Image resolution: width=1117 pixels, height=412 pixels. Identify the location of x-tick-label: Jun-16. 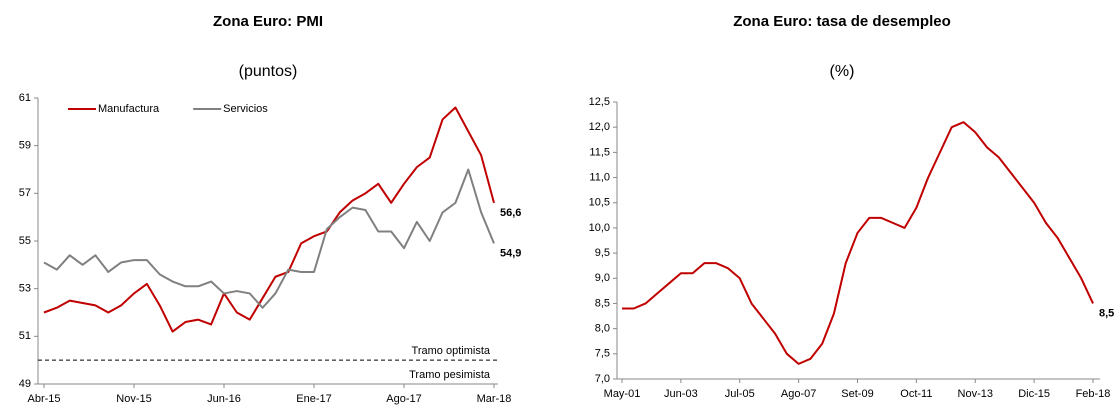
(224, 399).